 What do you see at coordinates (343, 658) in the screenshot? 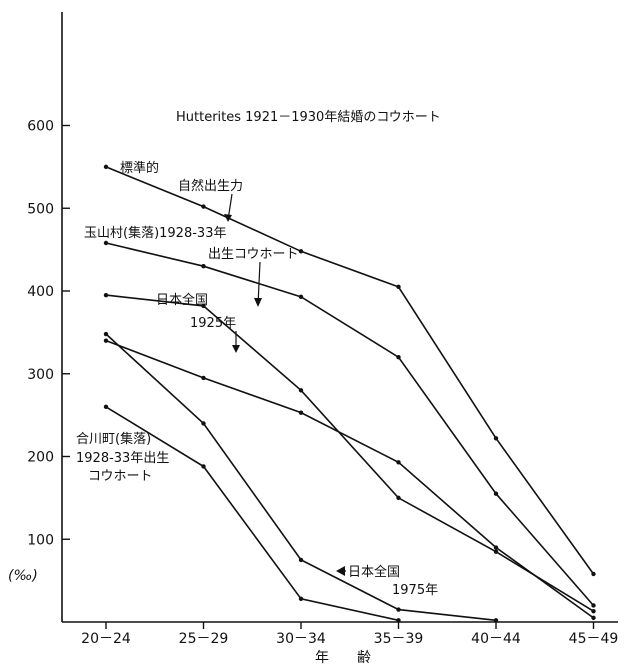
I see `x-axis-label: 年 齢` at bounding box center [343, 658].